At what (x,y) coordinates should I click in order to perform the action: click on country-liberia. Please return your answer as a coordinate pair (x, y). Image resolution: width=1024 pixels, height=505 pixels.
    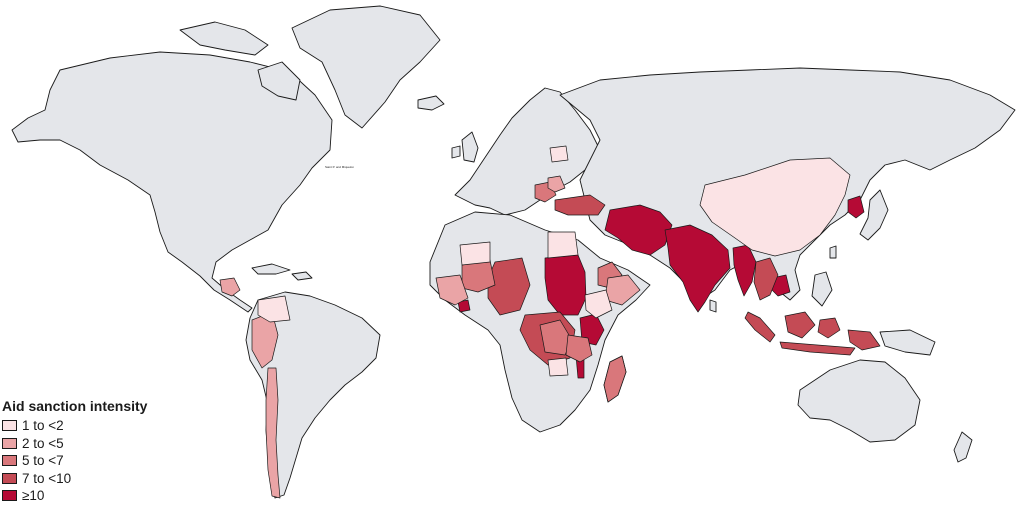
    Looking at the image, I should click on (464, 306).